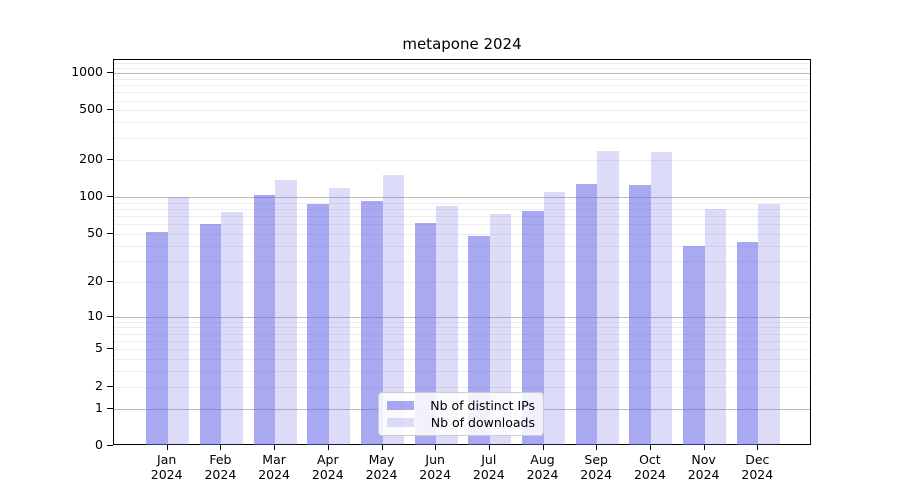 The image size is (900, 500). I want to click on legend-label-downloads: Nb of downloads, so click(482, 422).